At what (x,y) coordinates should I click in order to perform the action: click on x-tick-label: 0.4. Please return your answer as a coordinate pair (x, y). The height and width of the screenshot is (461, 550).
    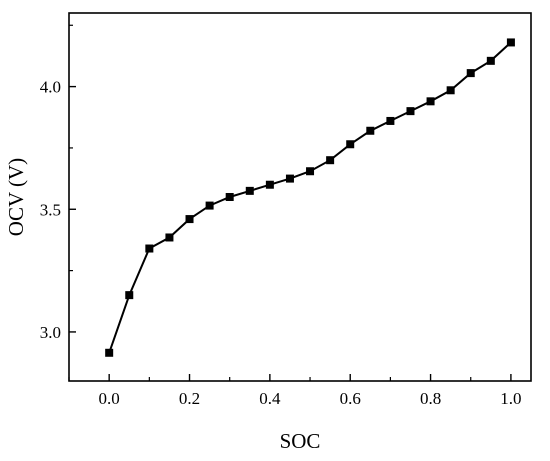
    Looking at the image, I should click on (270, 398).